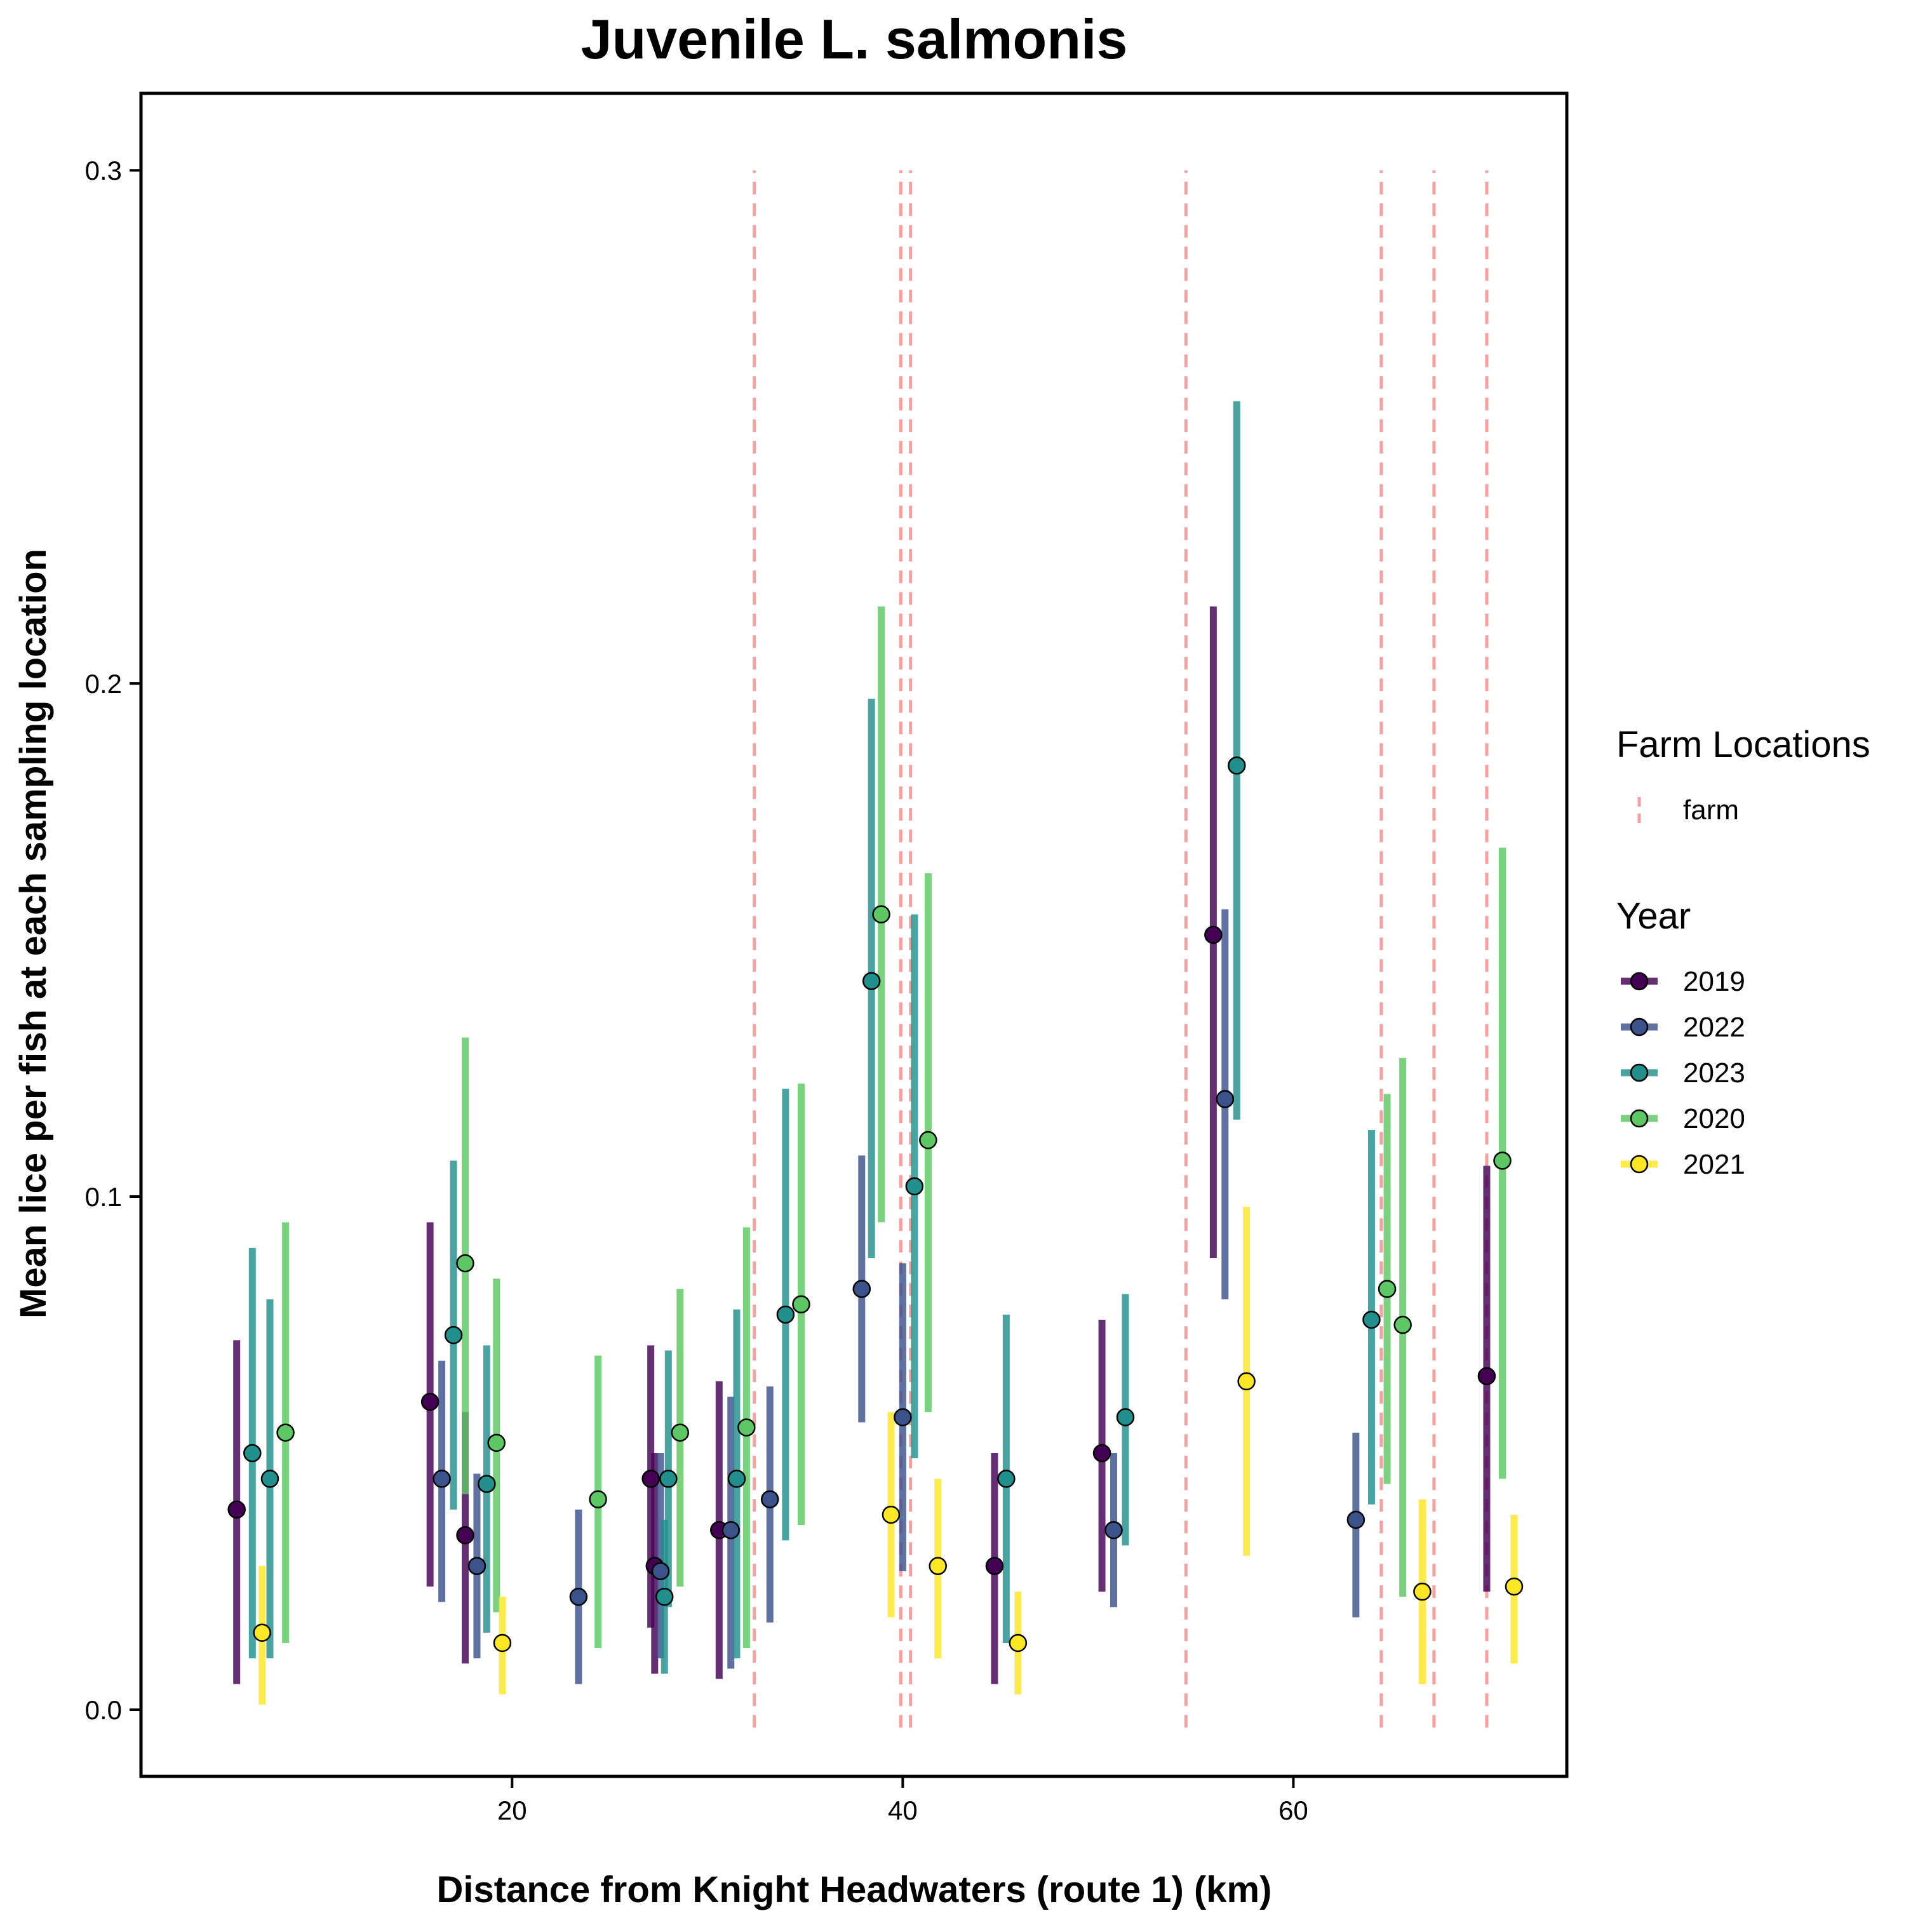  Describe the element at coordinates (103, 1710) in the screenshot. I see `y-tick-label: 0.0` at that location.